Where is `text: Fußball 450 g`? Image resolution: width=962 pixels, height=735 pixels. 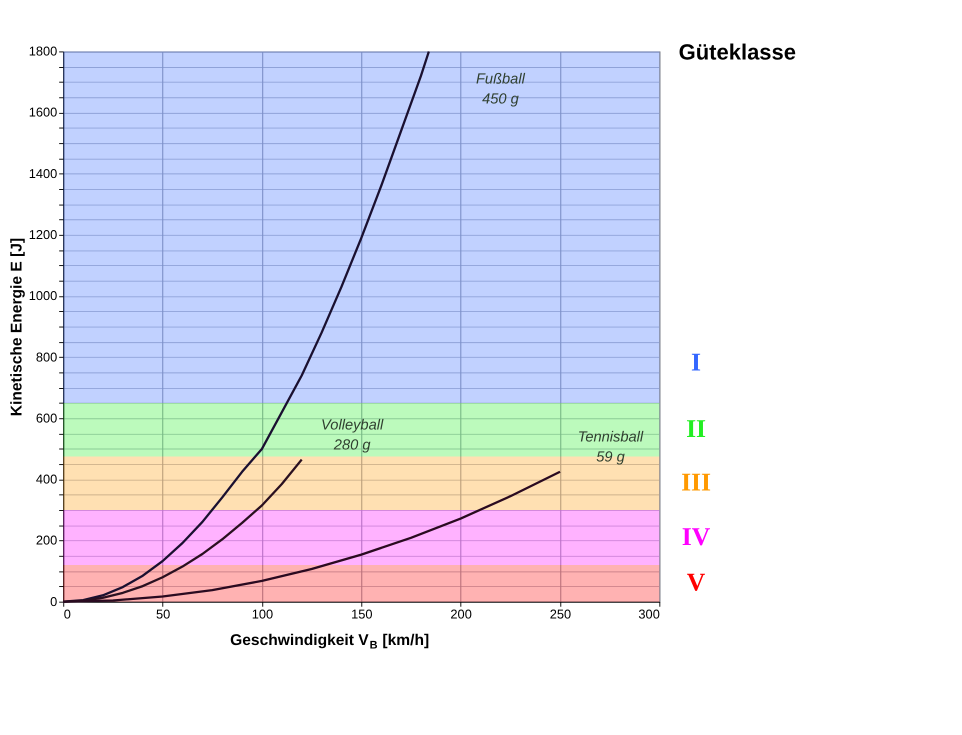 text: Fußball 450 g is located at coordinates (501, 90).